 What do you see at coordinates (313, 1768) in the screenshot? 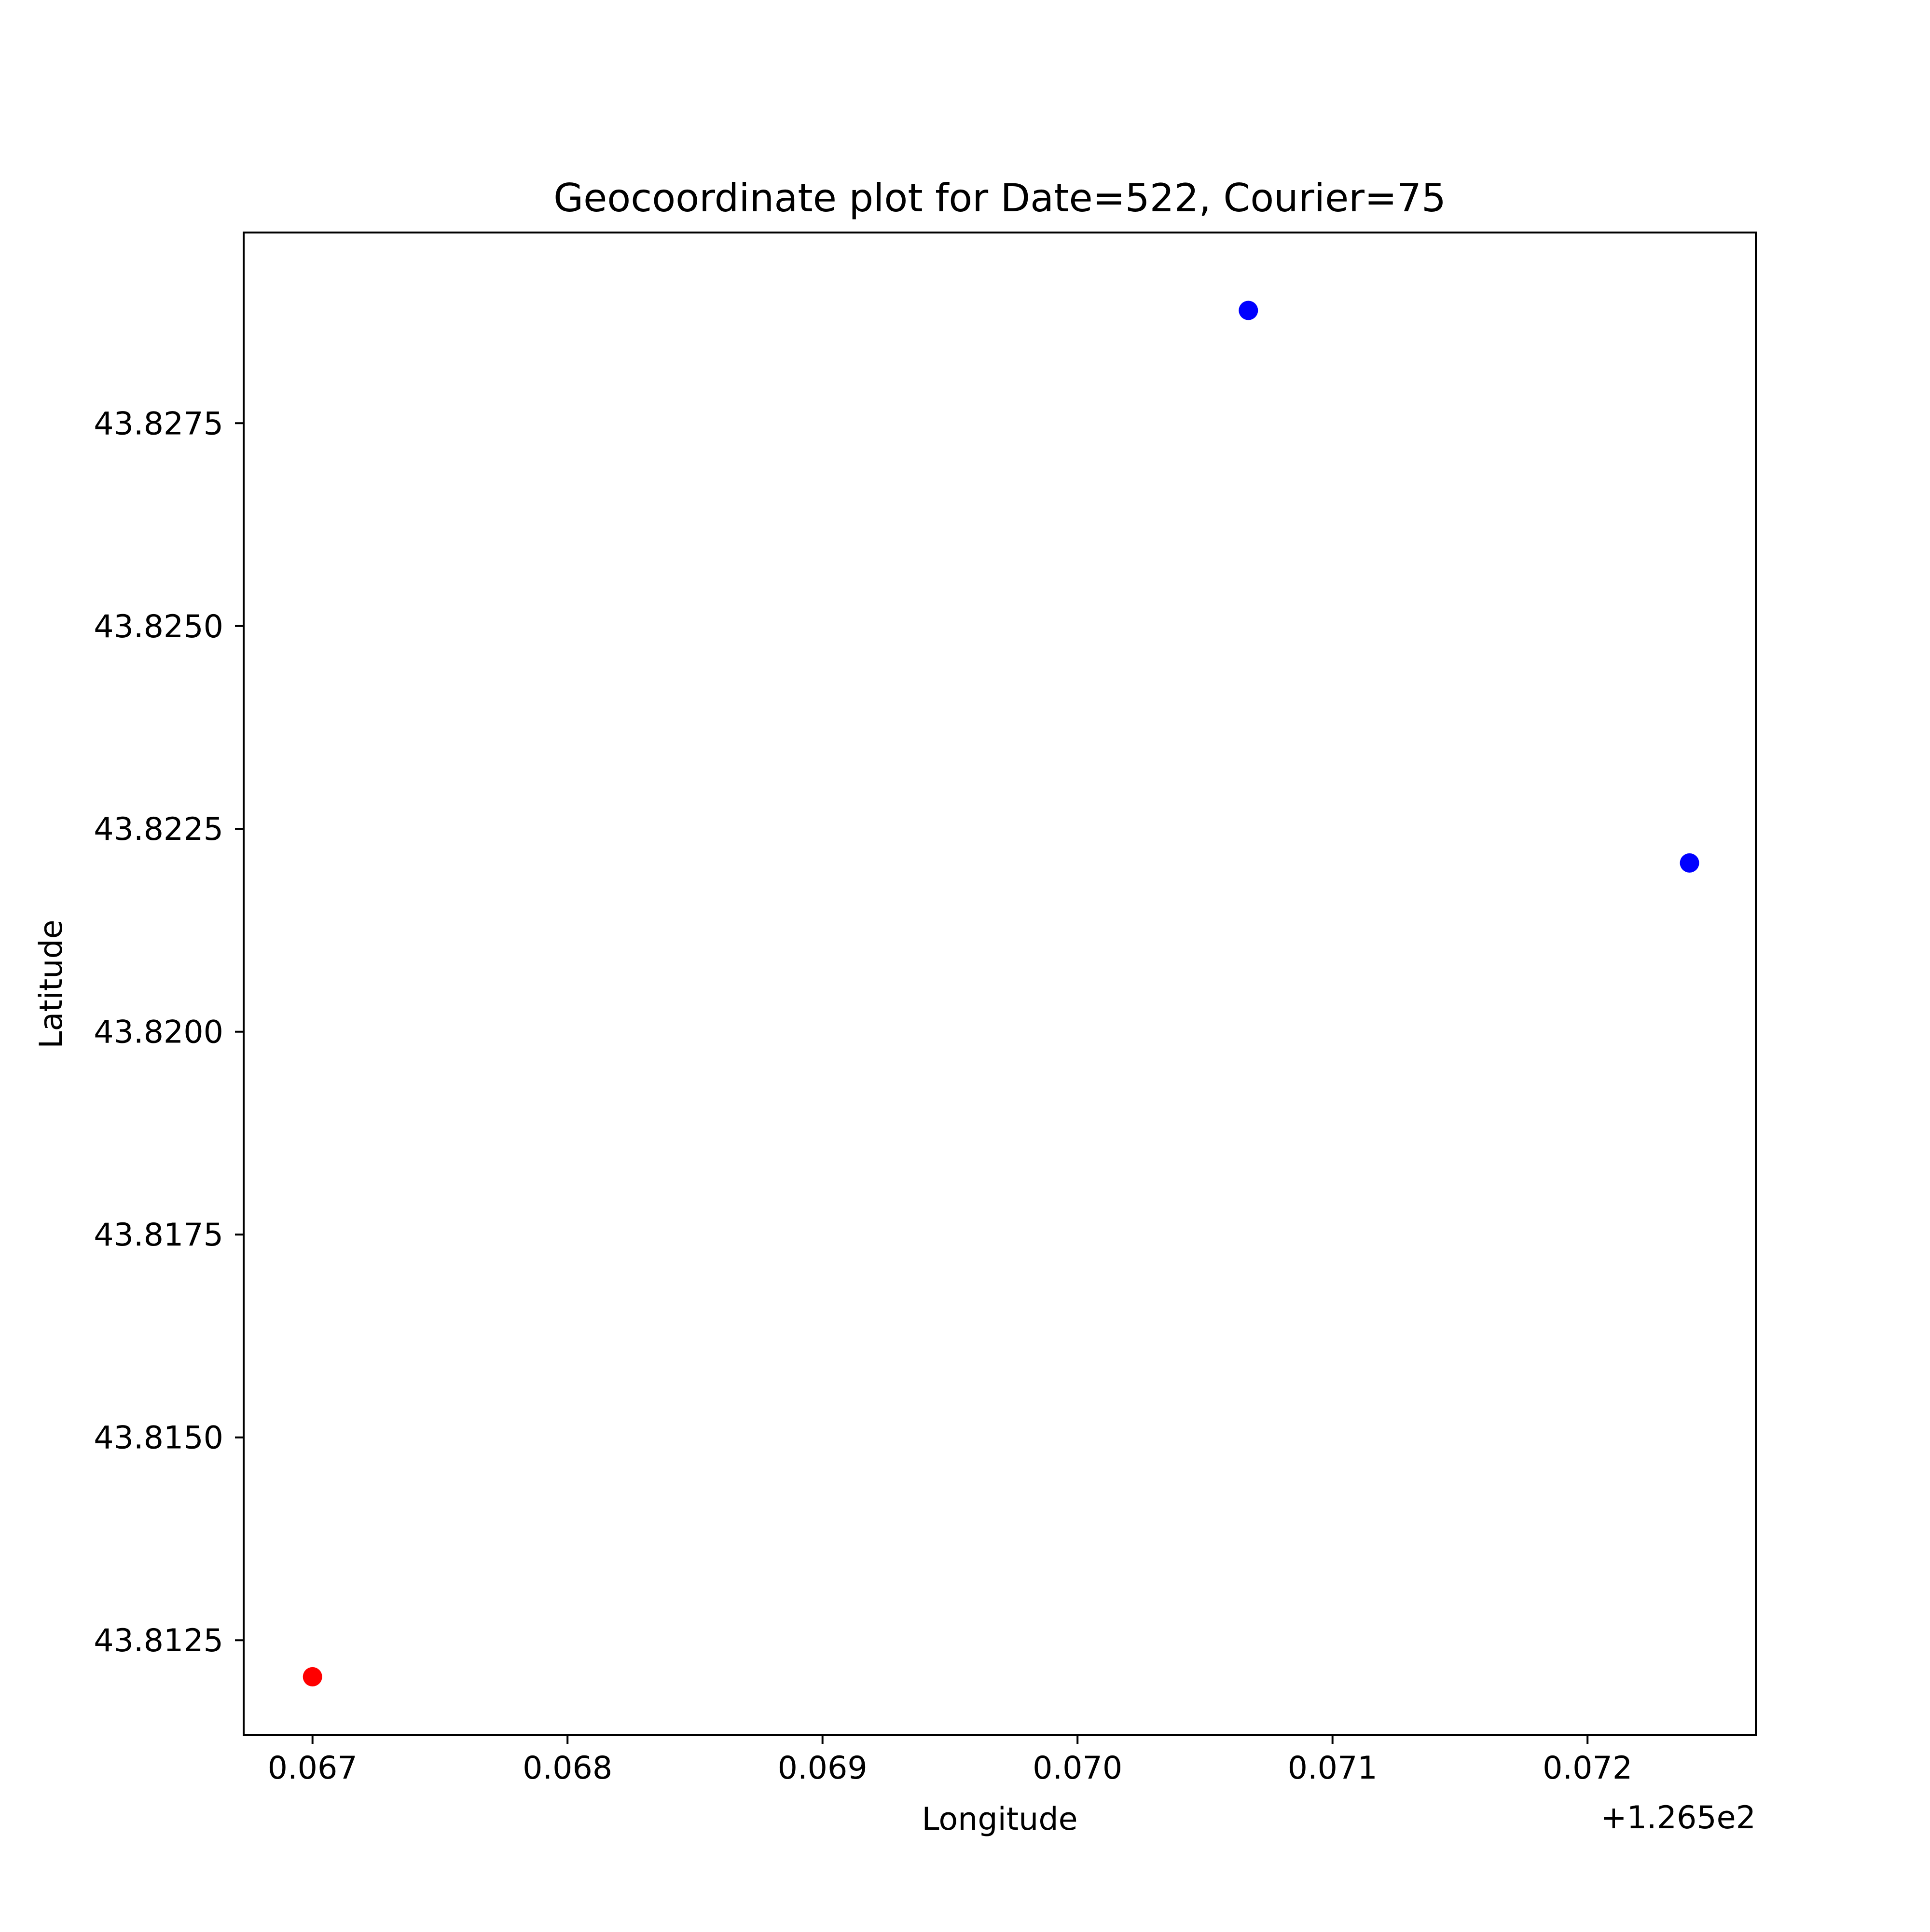
I see `x-tick-label: 0.067` at bounding box center [313, 1768].